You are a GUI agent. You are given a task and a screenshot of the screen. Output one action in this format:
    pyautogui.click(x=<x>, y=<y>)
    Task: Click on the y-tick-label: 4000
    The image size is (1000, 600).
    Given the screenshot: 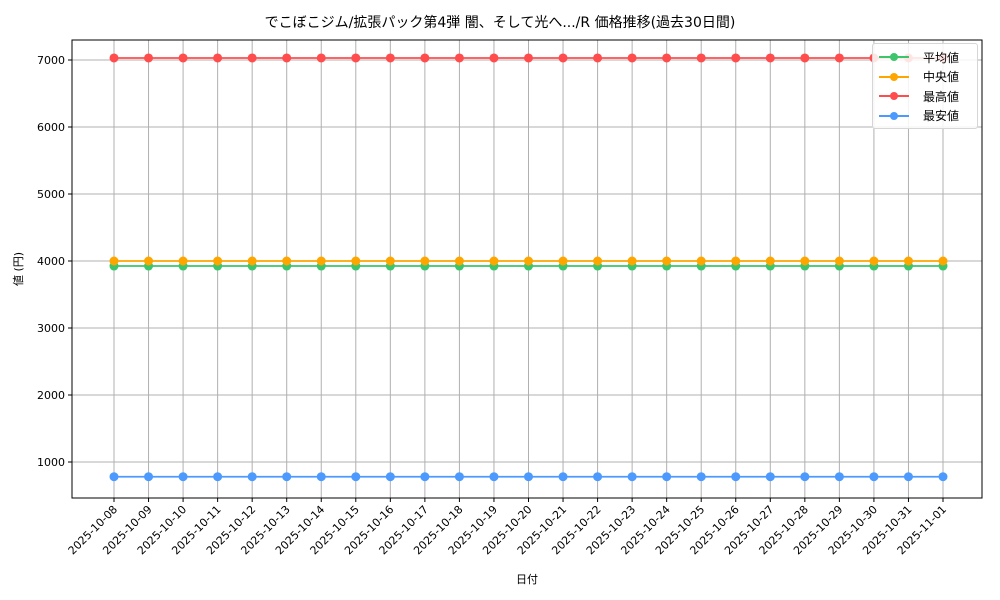 What is the action you would take?
    pyautogui.click(x=51, y=261)
    